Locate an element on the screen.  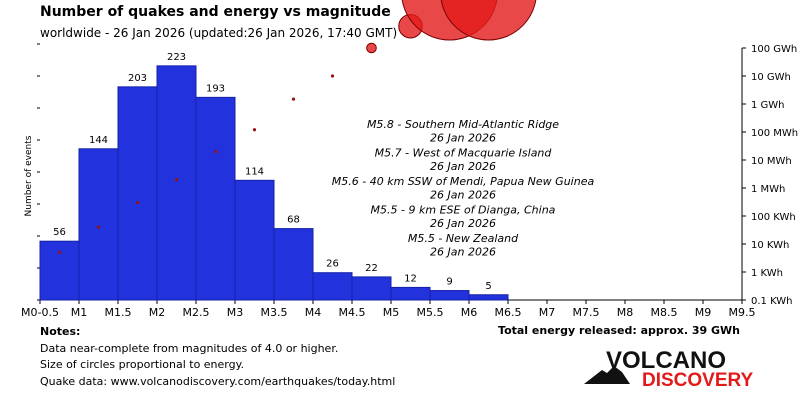
x-tick-label: M8 is located at coordinates (625, 312).